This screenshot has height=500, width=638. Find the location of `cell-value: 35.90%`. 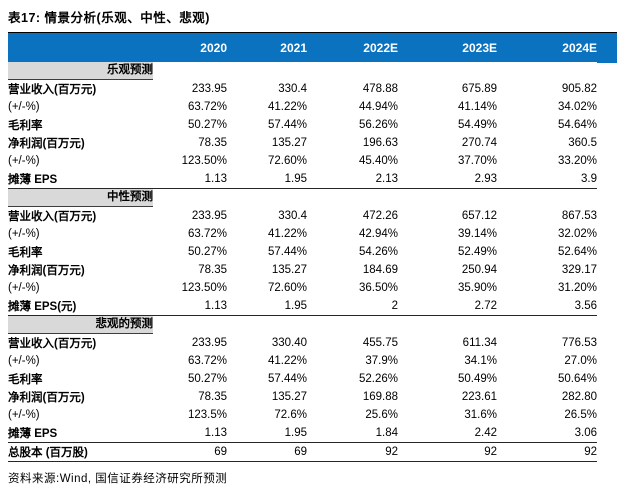

cell-value: 35.90% is located at coordinates (477, 288).